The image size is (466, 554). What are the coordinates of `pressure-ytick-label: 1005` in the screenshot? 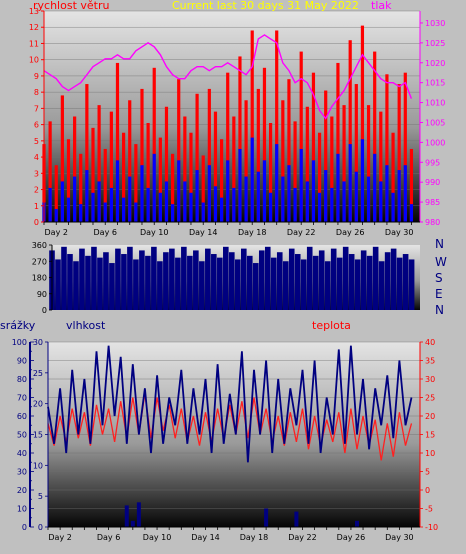 It's located at (435, 122).